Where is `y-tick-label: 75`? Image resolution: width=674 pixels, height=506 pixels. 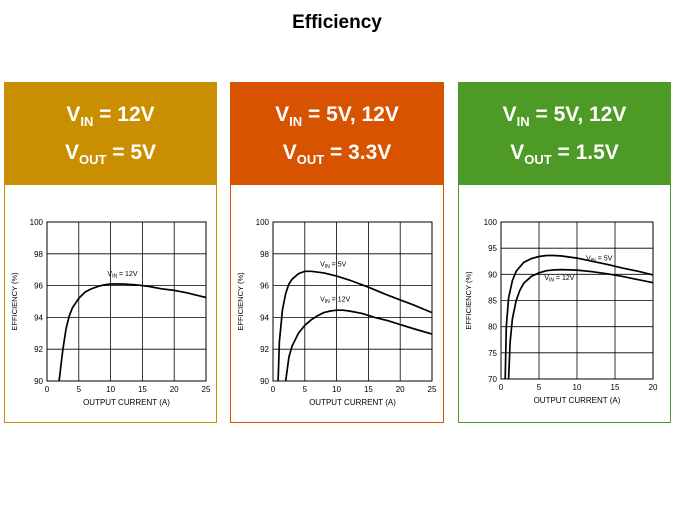
y-tick-label: 75 is located at coordinates (492, 353).